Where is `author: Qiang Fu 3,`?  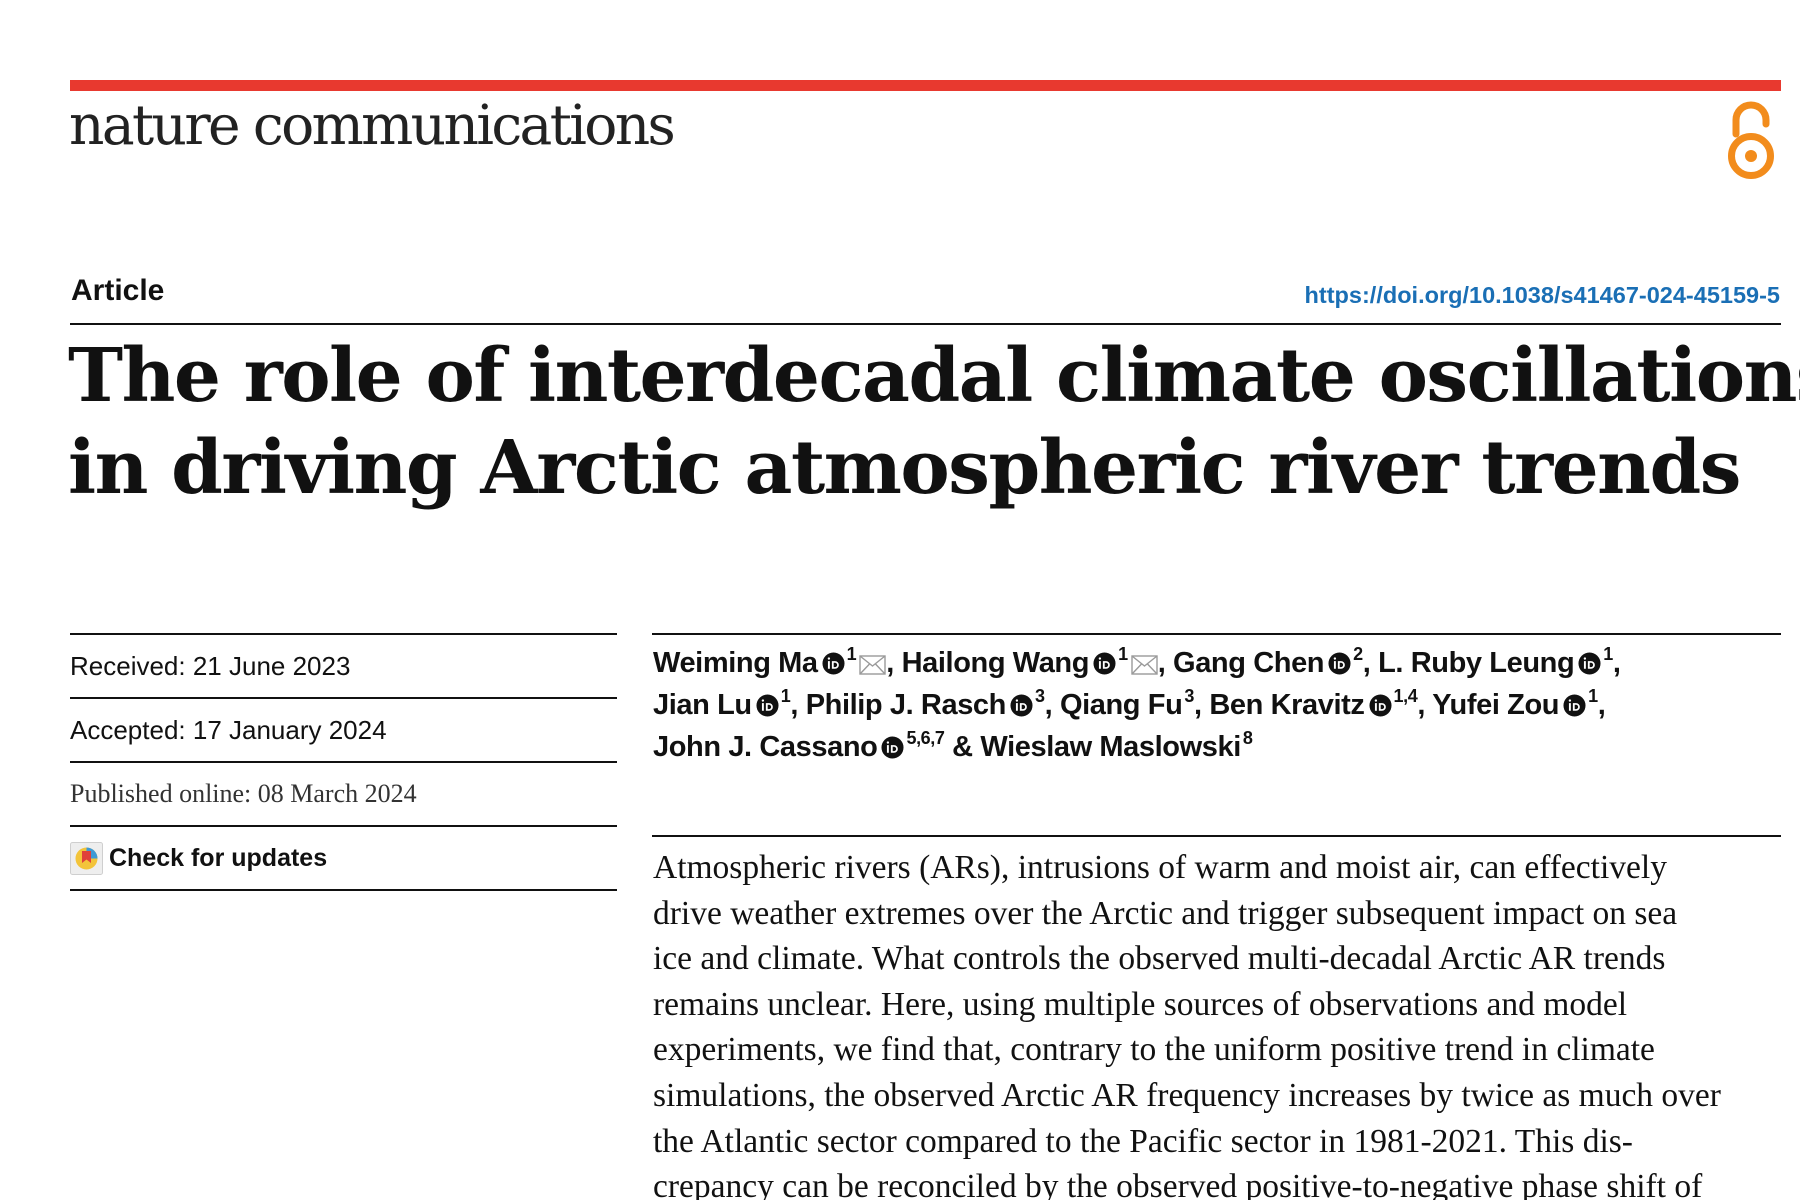 author: Qiang Fu 3, is located at coordinates (1130, 703).